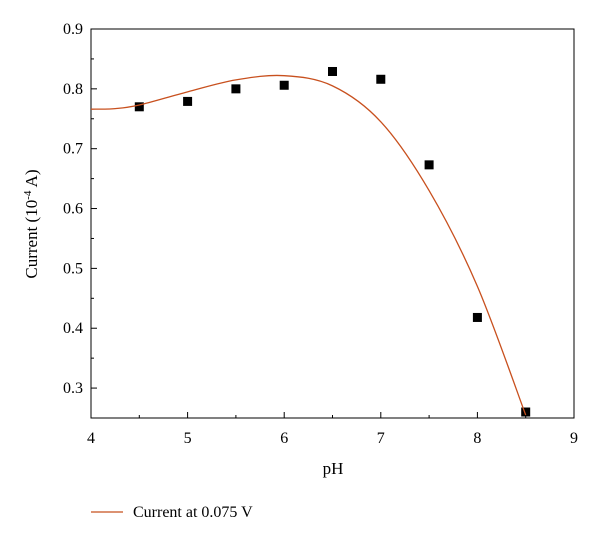 The width and height of the screenshot is (600, 539). What do you see at coordinates (284, 438) in the screenshot?
I see `x-tick-label: 6` at bounding box center [284, 438].